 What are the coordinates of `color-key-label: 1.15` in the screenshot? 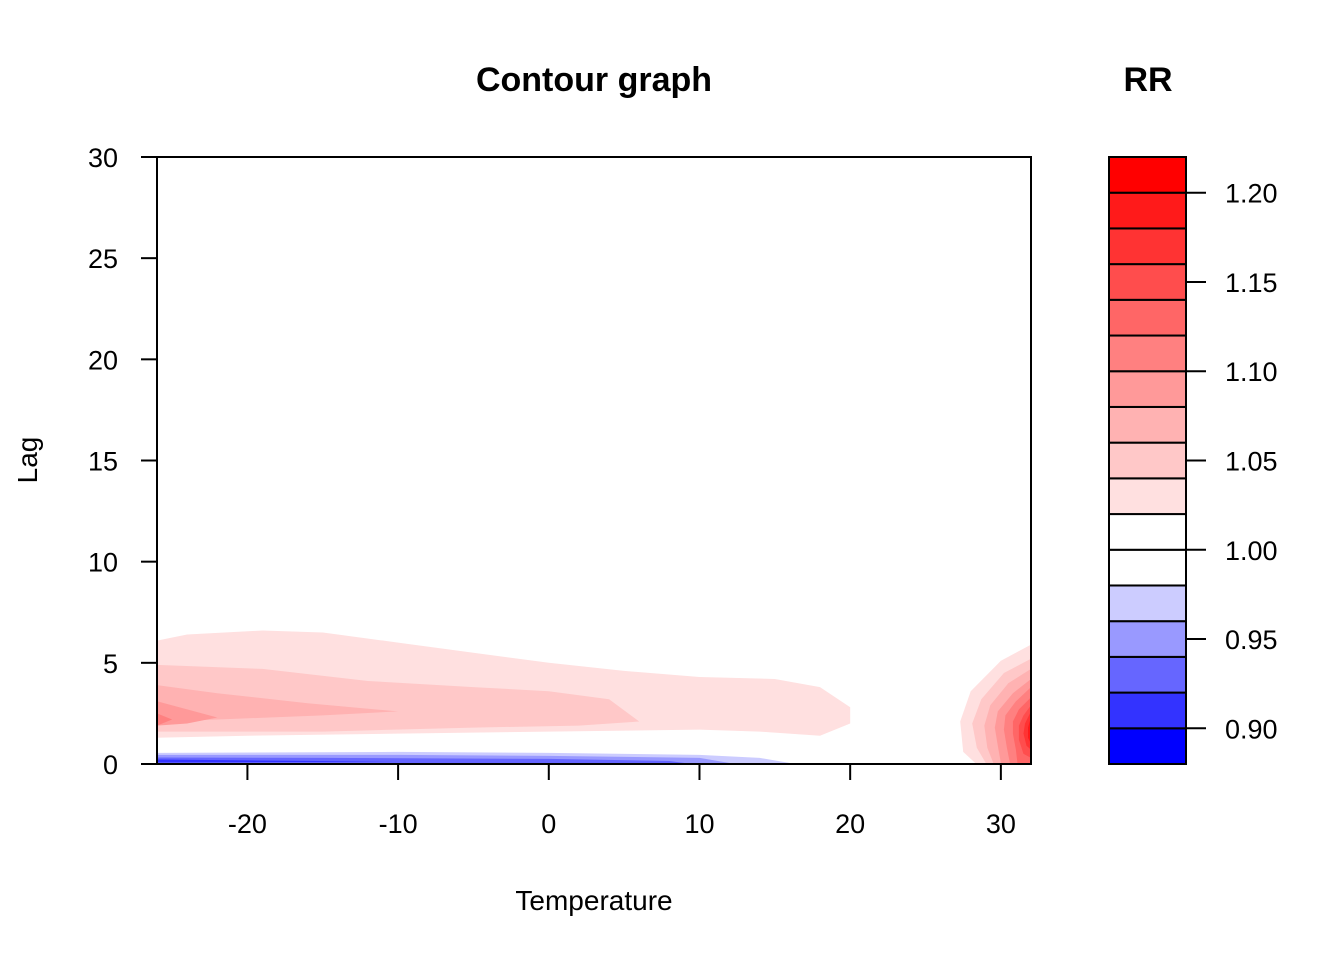 It's located at (1251, 283).